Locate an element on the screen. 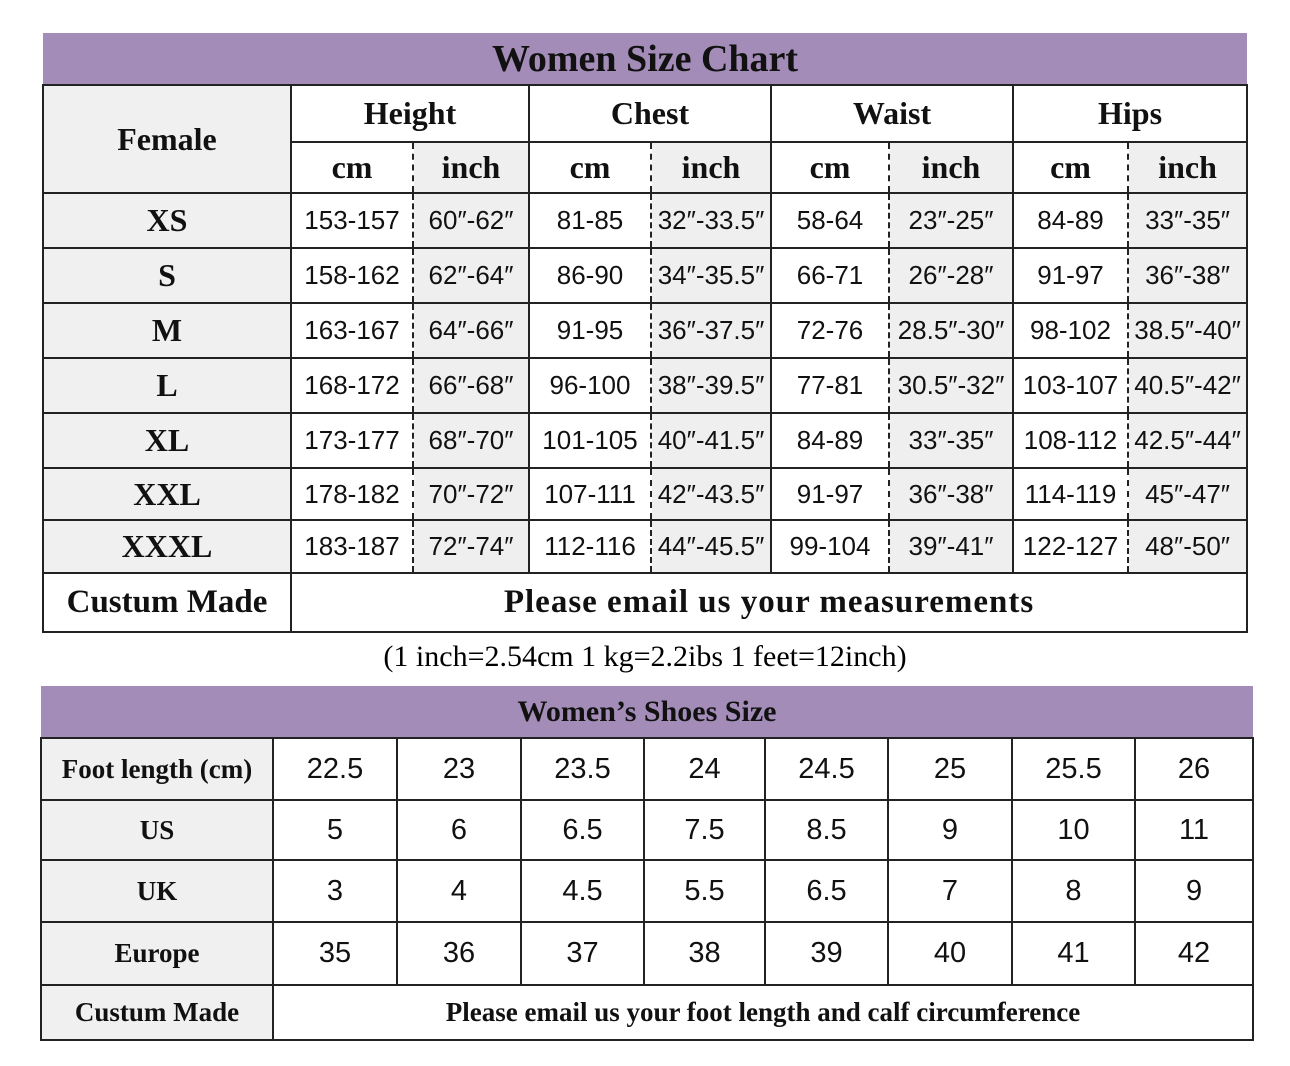 The width and height of the screenshot is (1290, 1066). size-value: 81-85 is located at coordinates (590, 220).